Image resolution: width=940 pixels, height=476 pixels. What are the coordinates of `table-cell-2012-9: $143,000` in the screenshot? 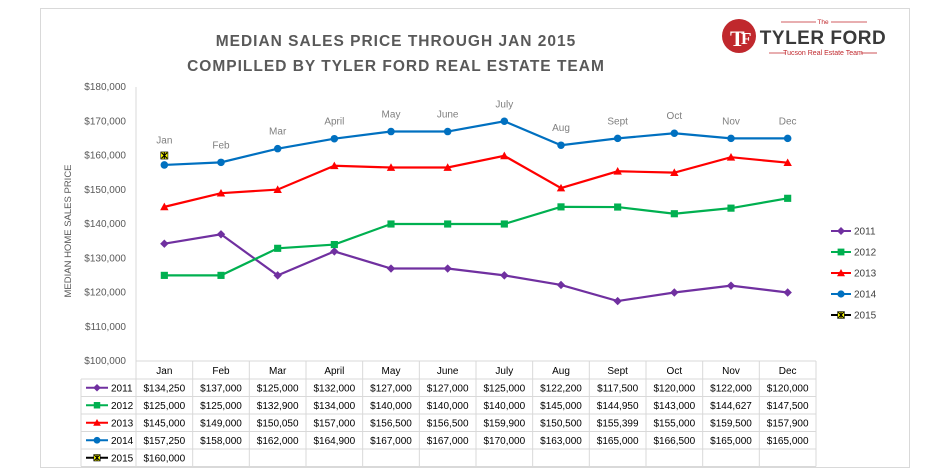 It's located at (674, 406).